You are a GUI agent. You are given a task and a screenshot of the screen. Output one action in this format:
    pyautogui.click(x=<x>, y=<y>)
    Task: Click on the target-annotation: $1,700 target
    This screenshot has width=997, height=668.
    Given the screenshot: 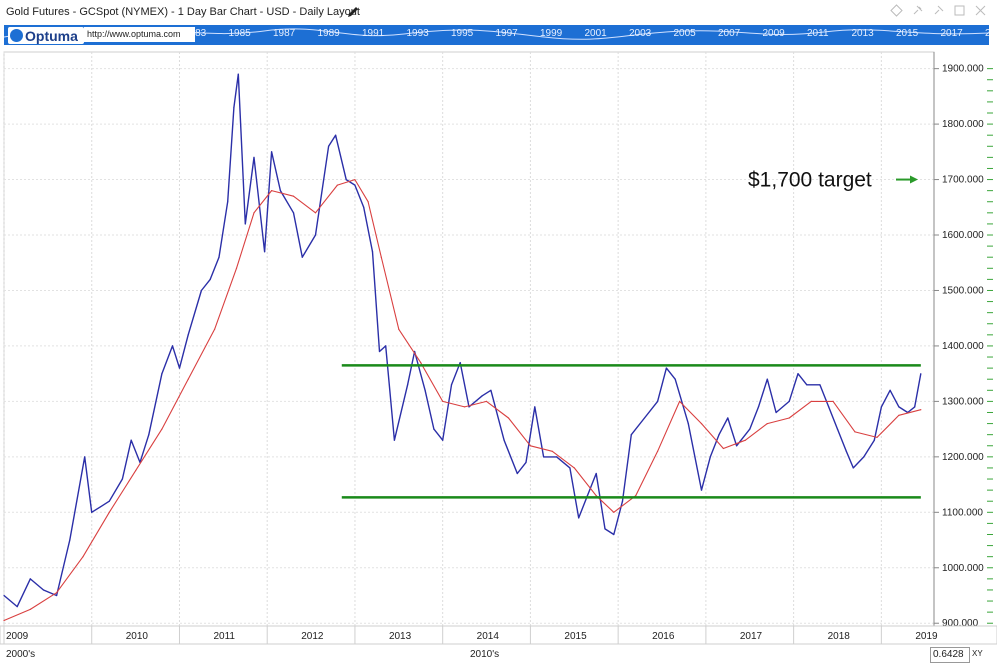 What is the action you would take?
    pyautogui.click(x=810, y=180)
    